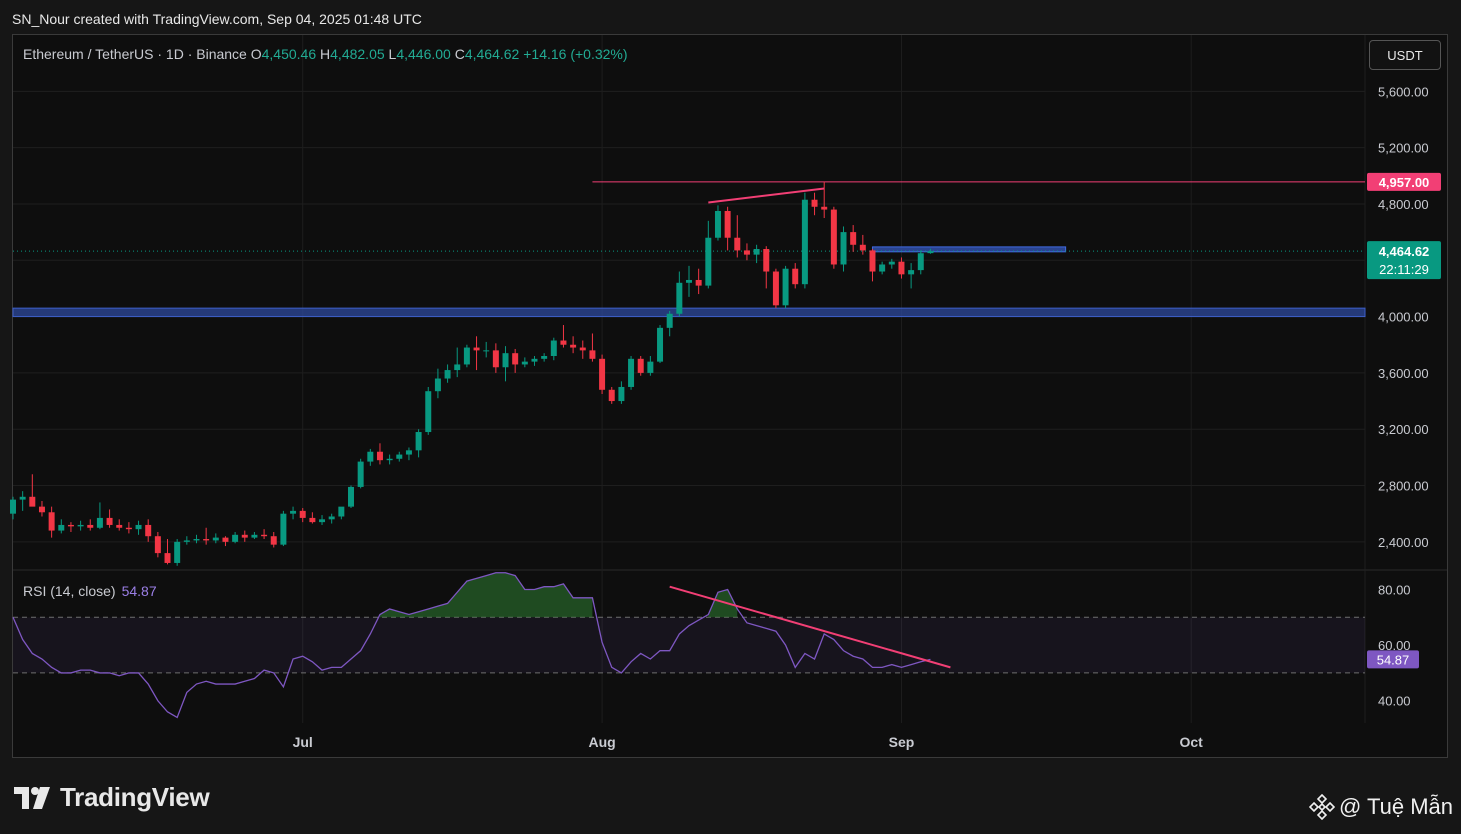 This screenshot has height=834, width=1461. Describe the element at coordinates (601, 742) in the screenshot. I see `date-axis-label: Aug` at that location.